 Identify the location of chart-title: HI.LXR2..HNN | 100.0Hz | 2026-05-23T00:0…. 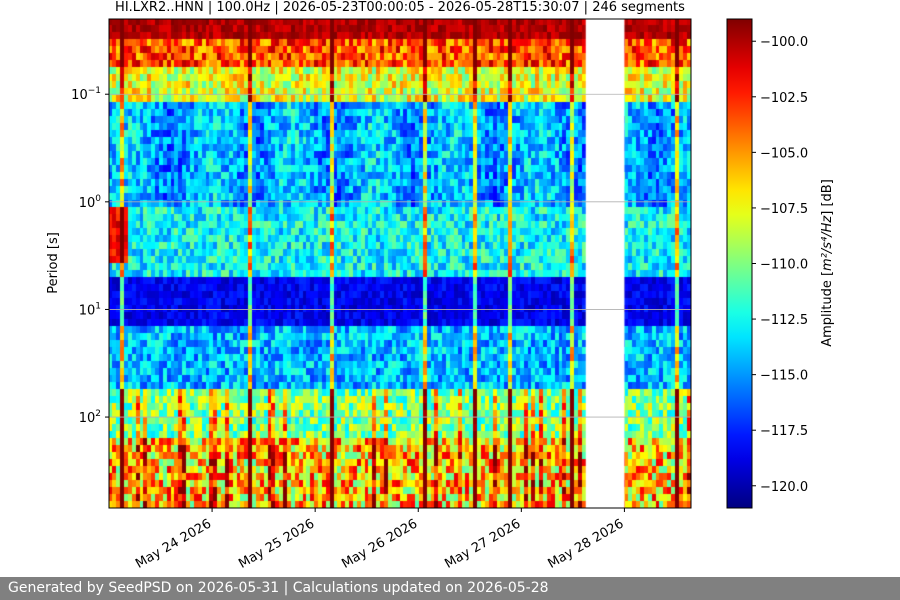
(400, 7).